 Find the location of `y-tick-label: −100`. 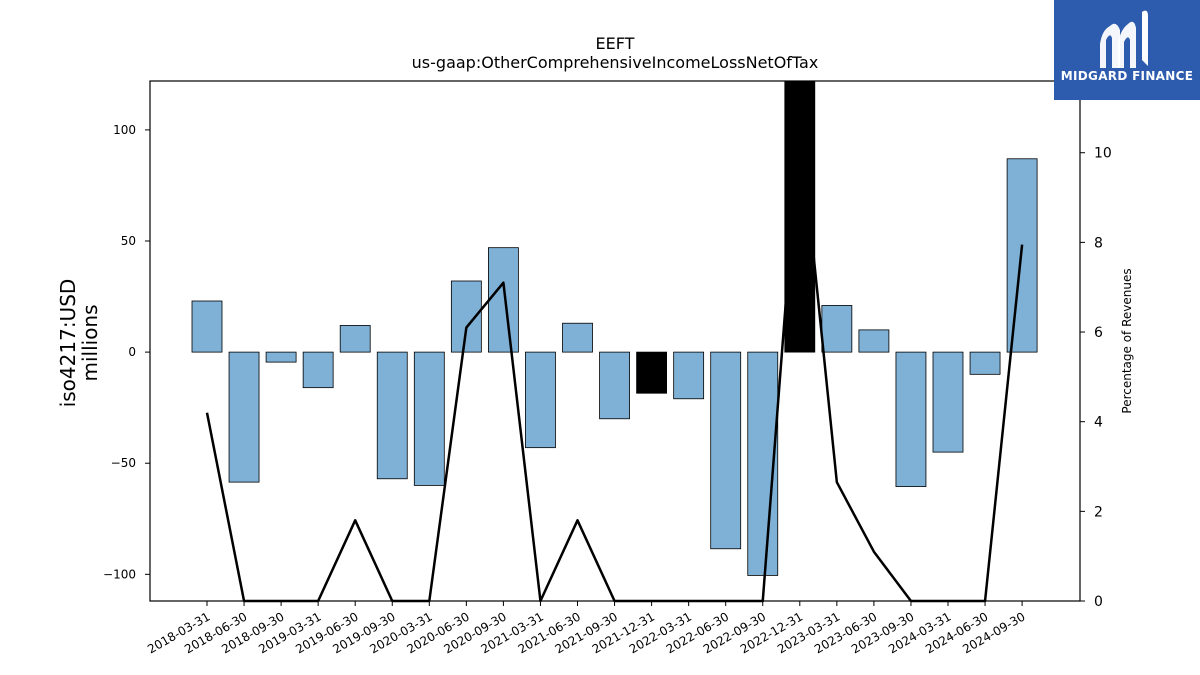

y-tick-label: −100 is located at coordinates (119, 574).